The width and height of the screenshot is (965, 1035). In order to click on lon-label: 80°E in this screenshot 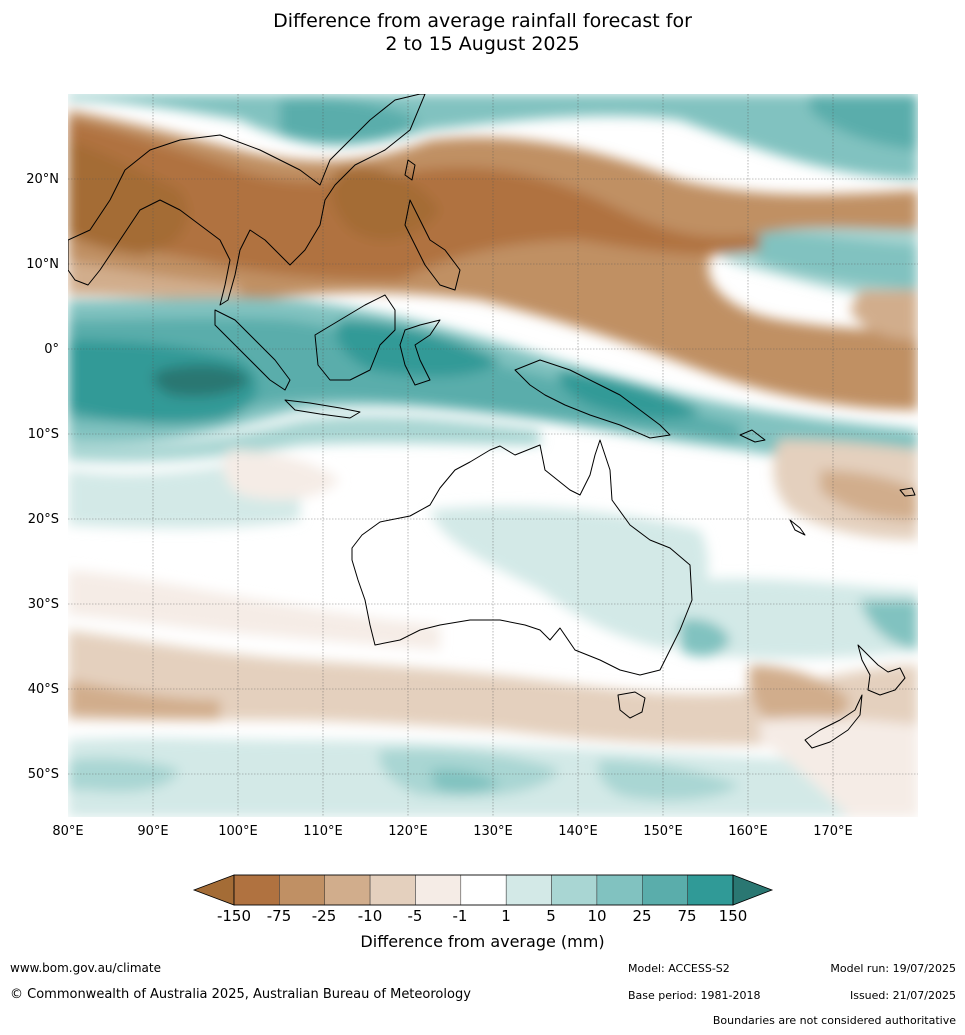, I will do `click(67, 831)`.